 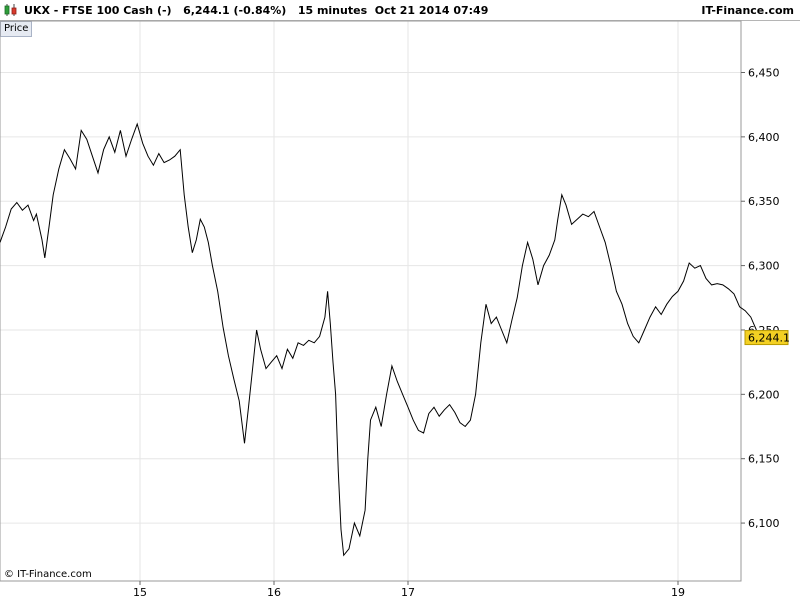 I want to click on x-tick-label: 19, so click(x=678, y=592).